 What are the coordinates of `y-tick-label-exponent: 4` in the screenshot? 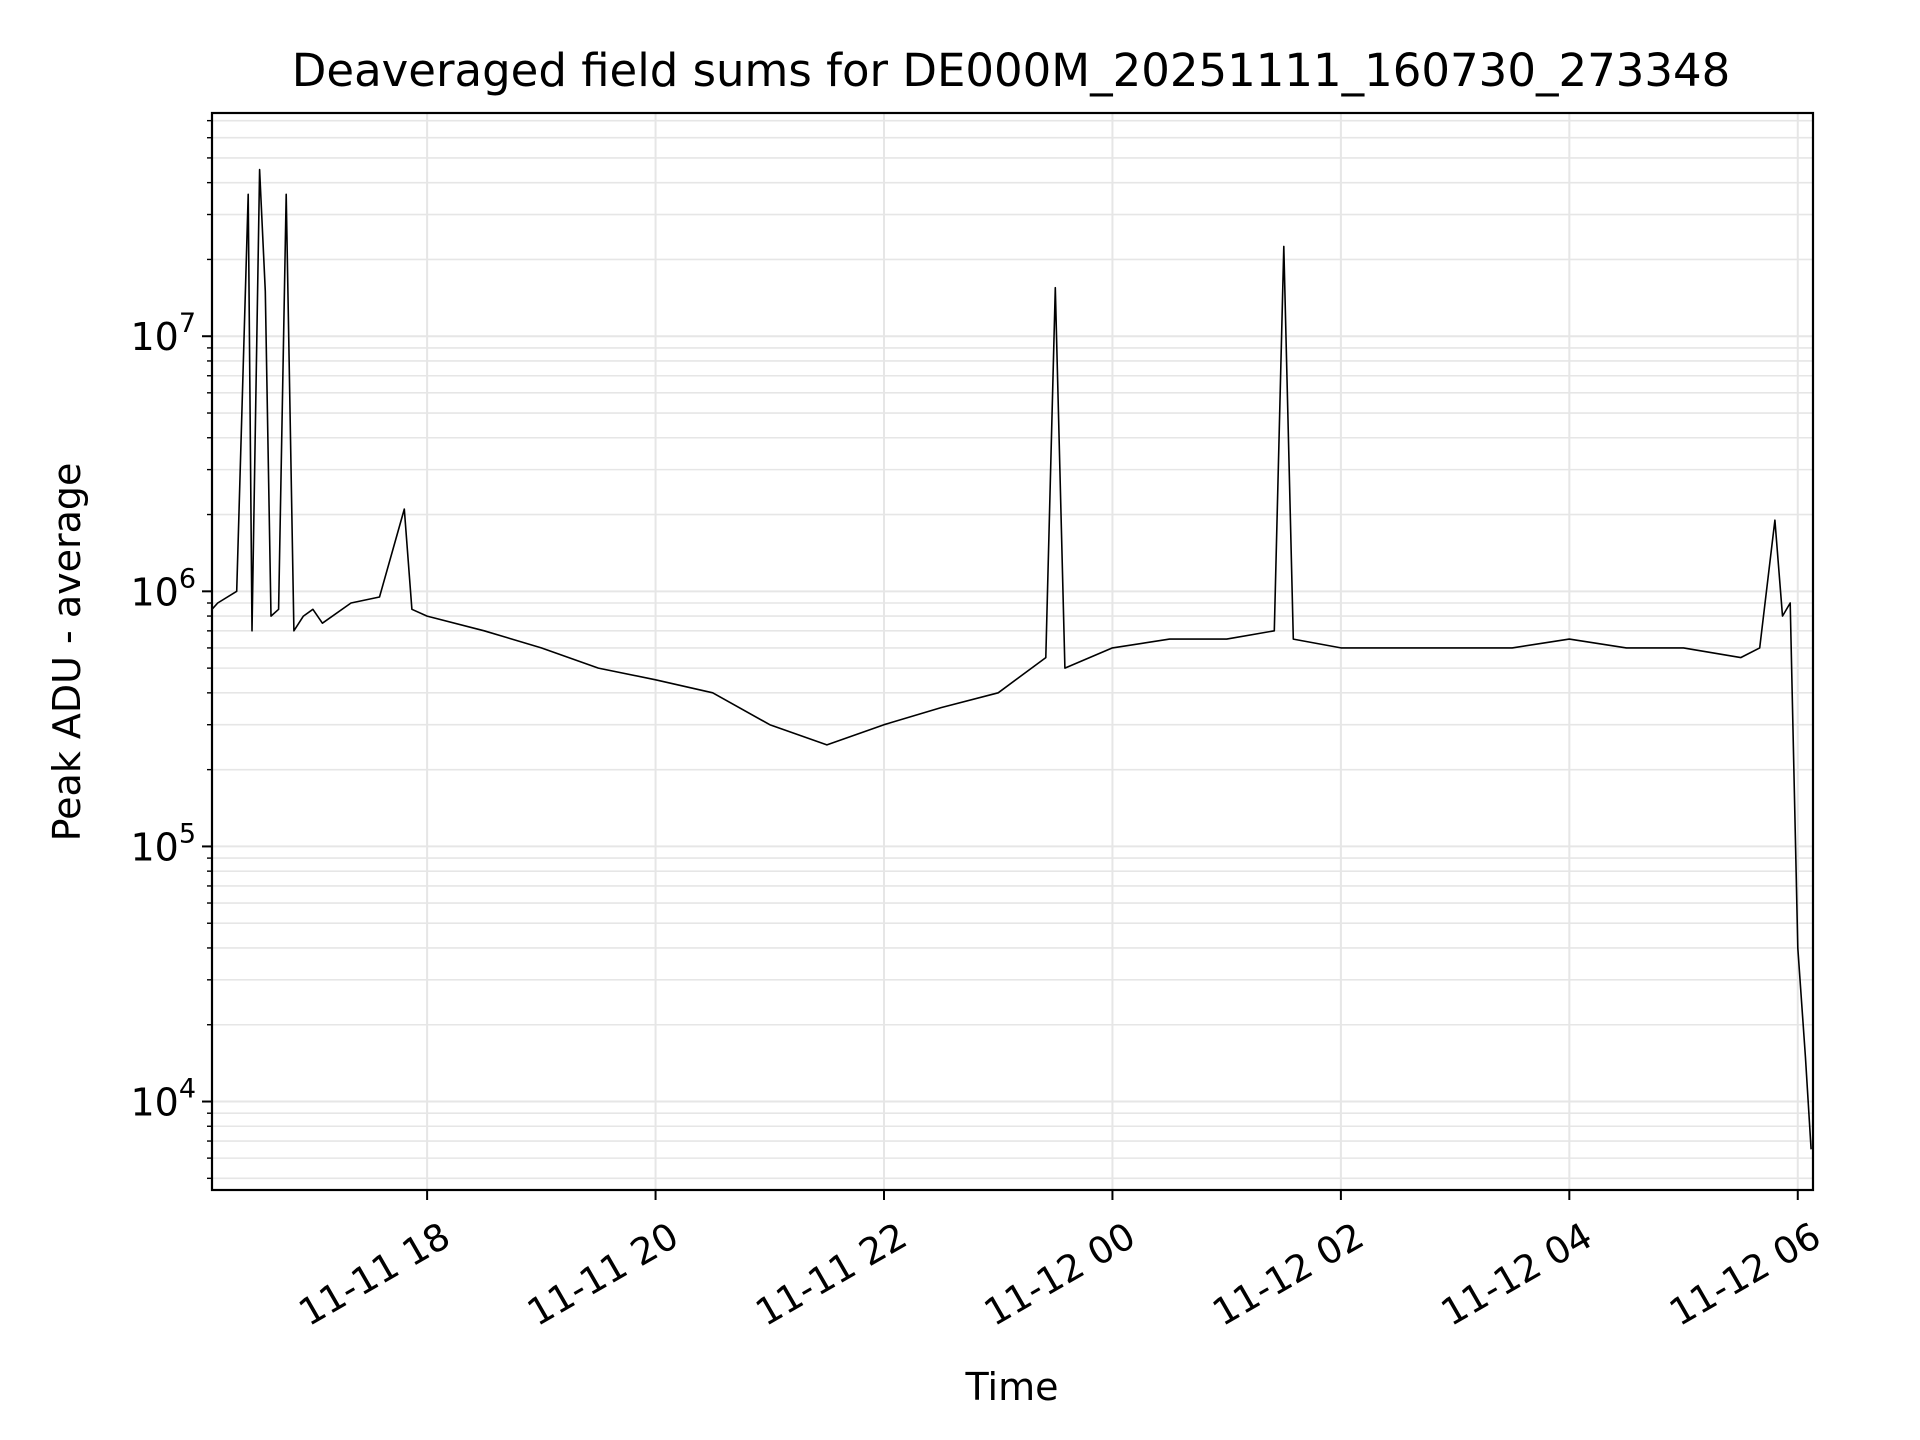 It's located at (187, 1089).